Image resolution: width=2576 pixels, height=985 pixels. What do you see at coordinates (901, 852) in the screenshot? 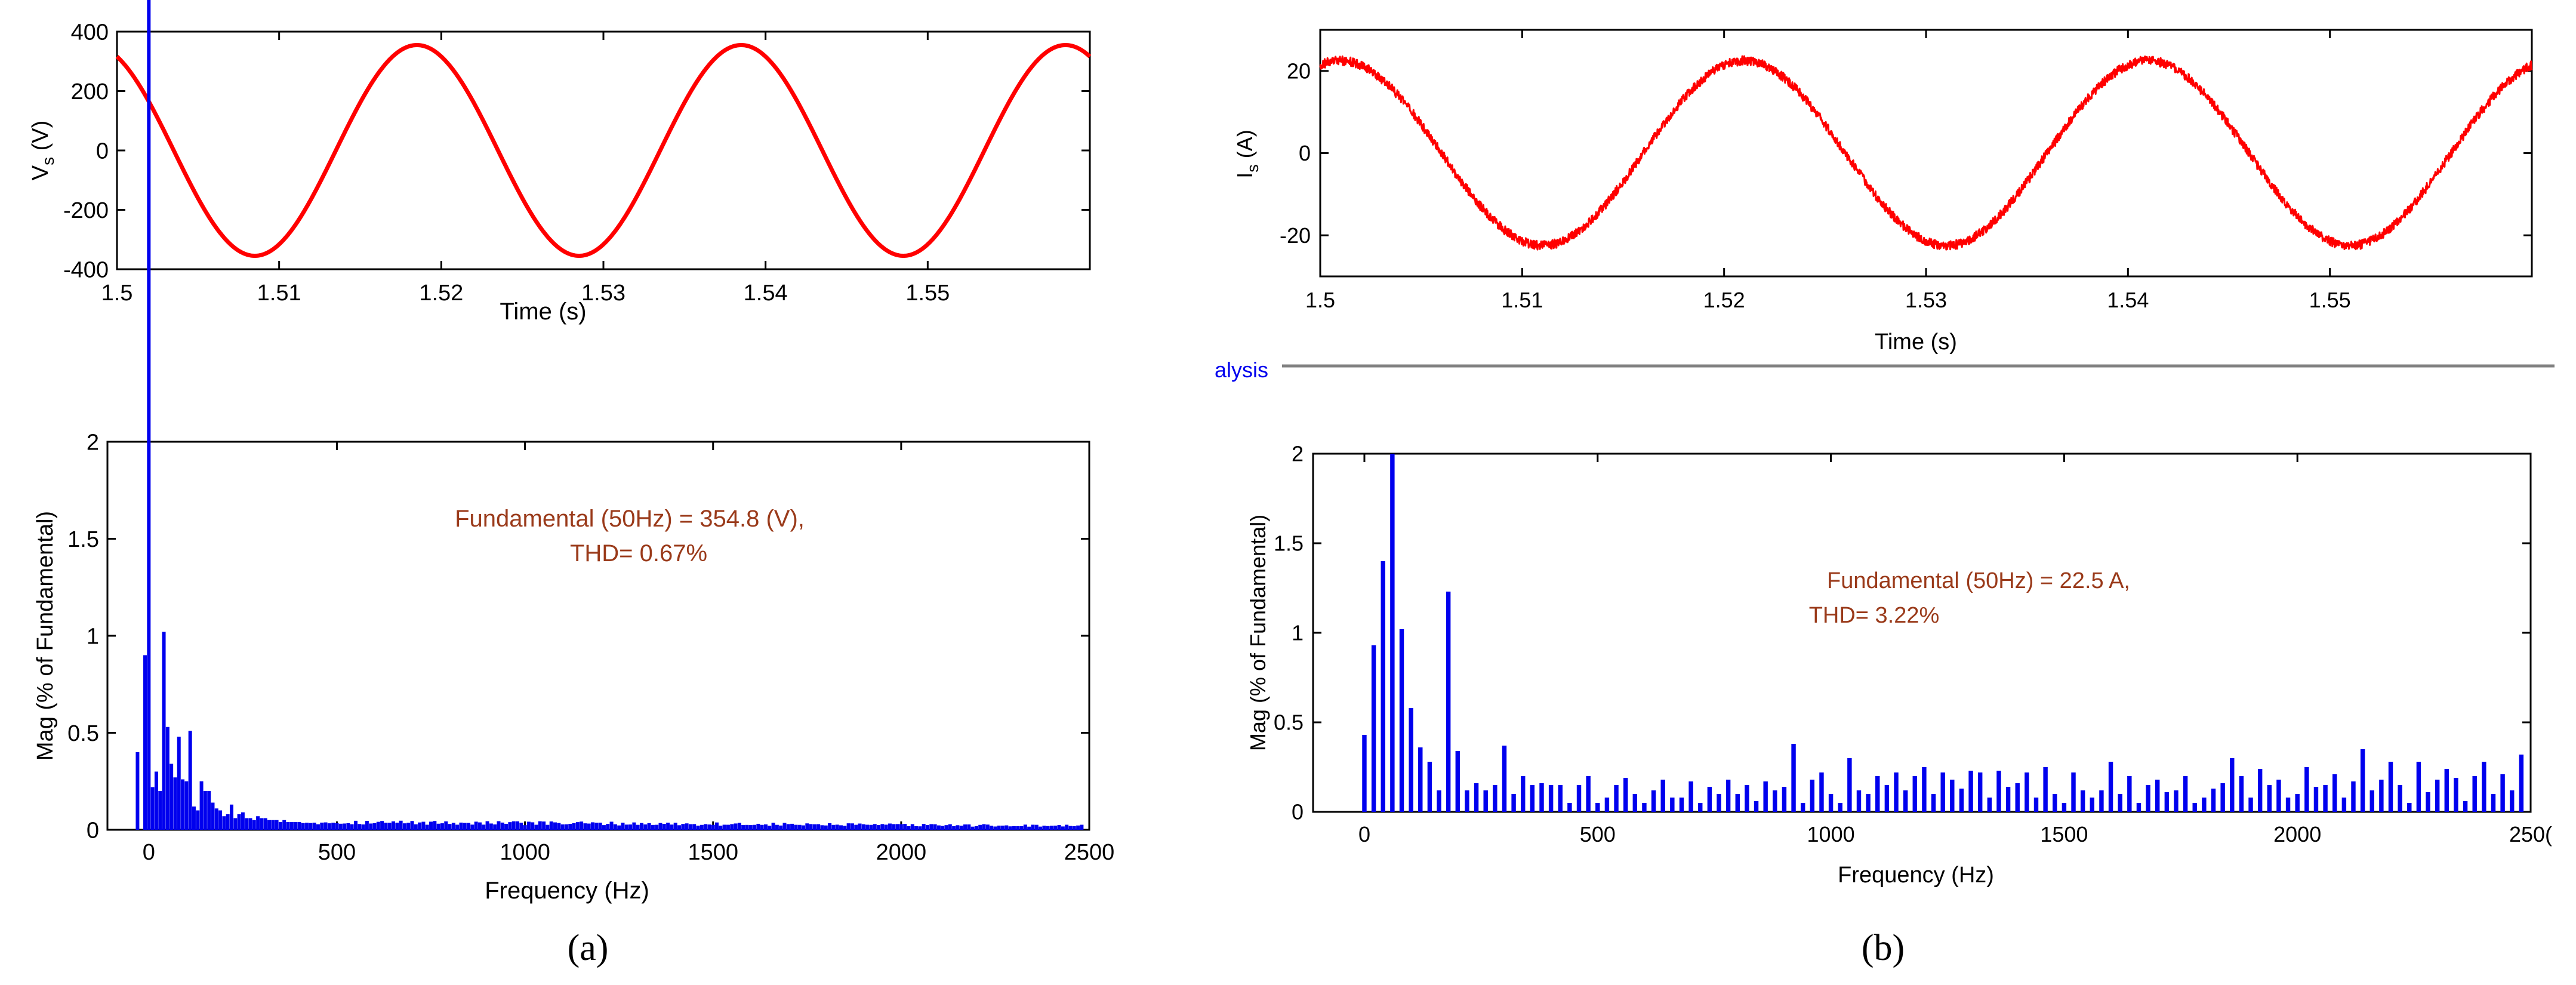
I see `x-tick-label: 2000` at bounding box center [901, 852].